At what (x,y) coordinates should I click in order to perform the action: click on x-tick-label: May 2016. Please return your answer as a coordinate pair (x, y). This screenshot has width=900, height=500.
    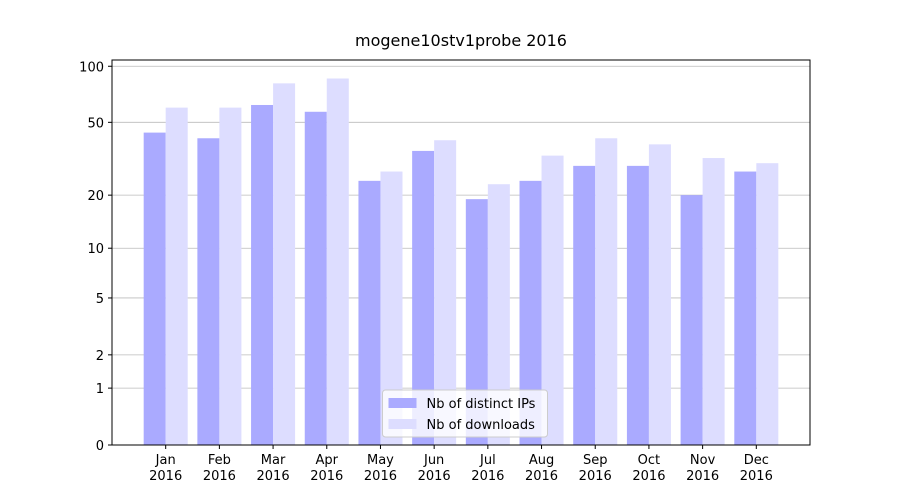
    Looking at the image, I should click on (380, 468).